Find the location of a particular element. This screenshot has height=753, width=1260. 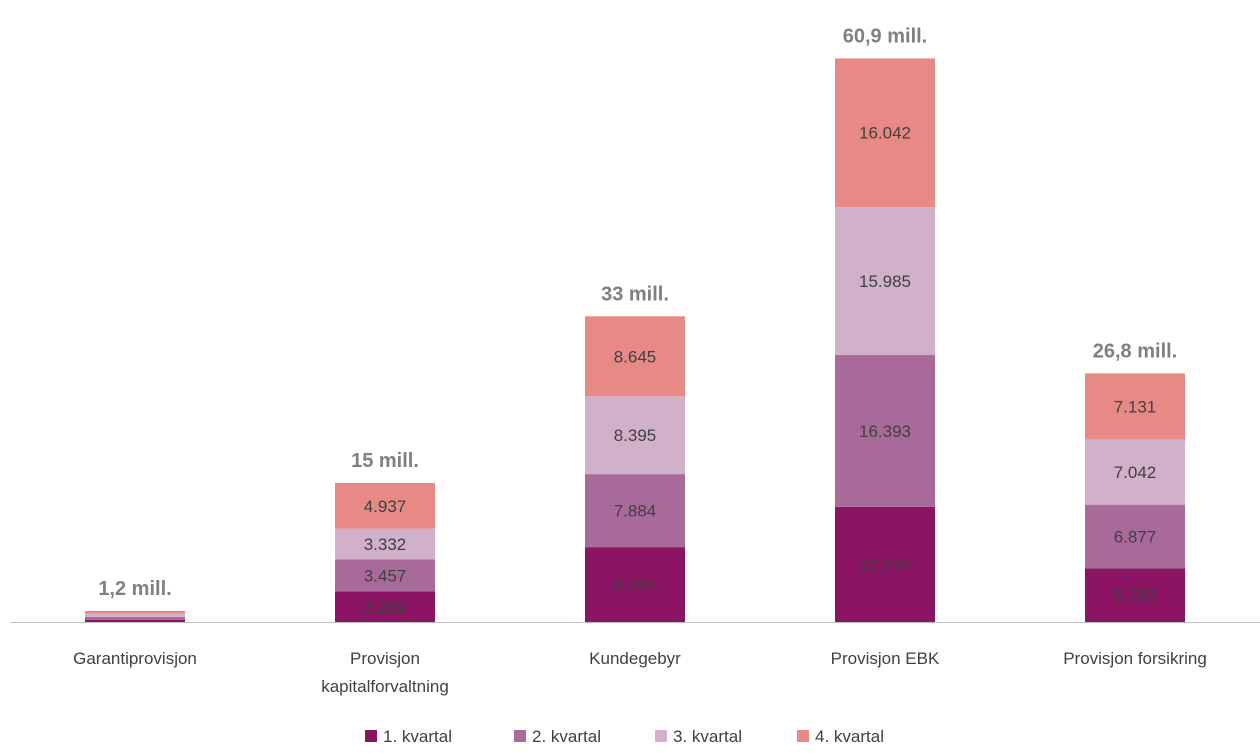

bar-kundegebyr-4-kvartal is located at coordinates (635, 356).